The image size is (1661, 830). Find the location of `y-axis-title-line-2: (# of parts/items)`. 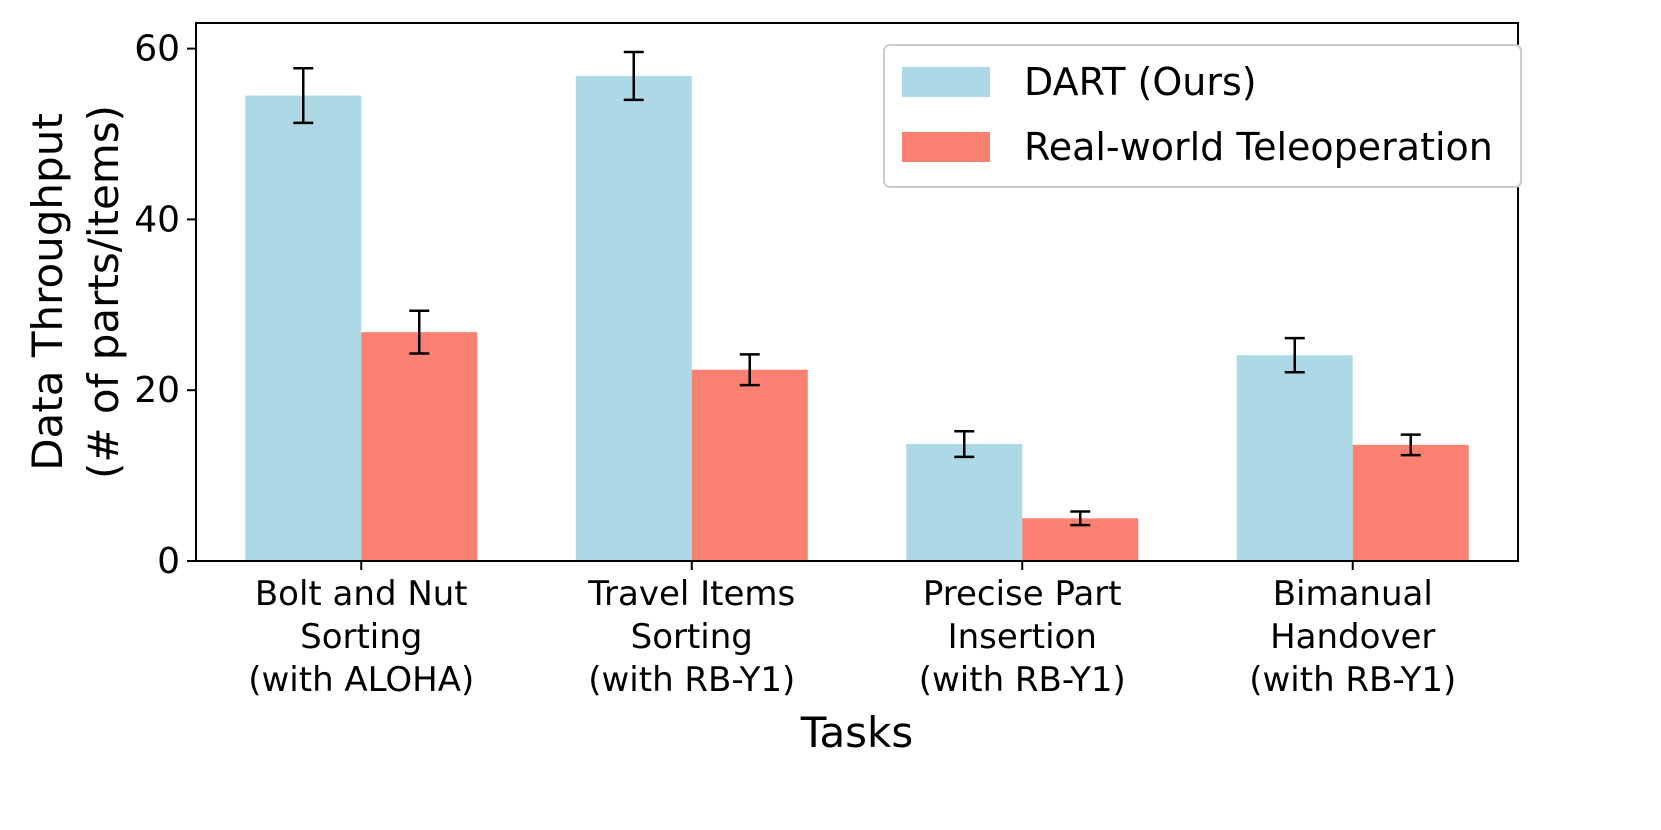

y-axis-title-line-2: (# of parts/items) is located at coordinates (103, 292).